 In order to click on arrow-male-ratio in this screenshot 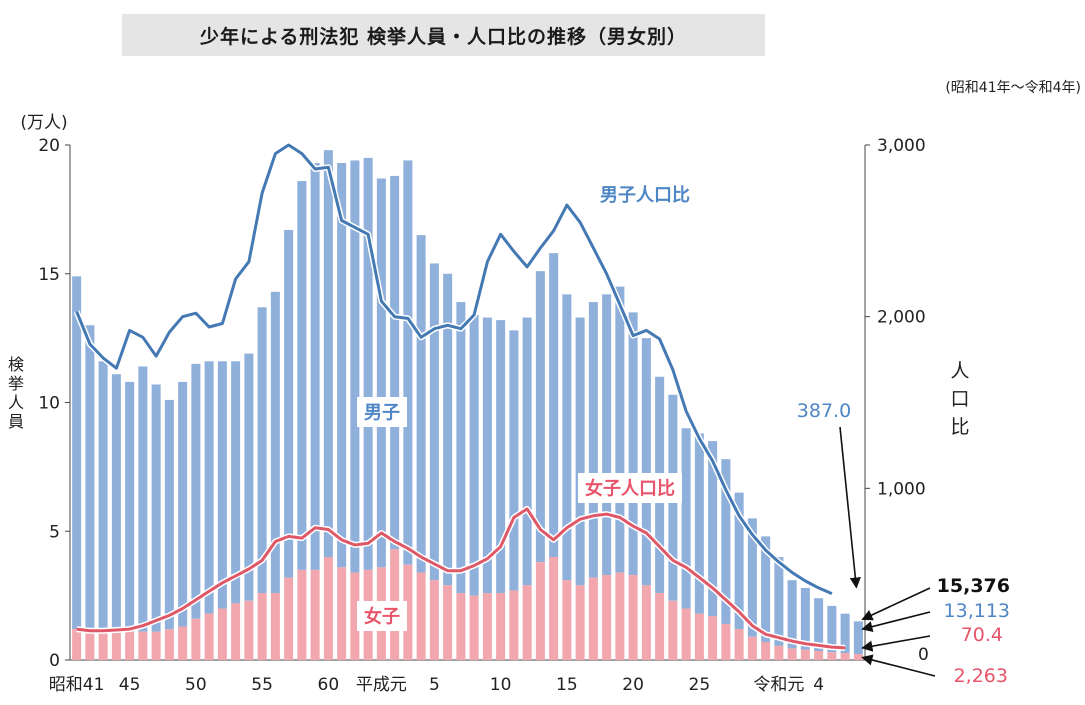, I will do `click(850, 507)`.